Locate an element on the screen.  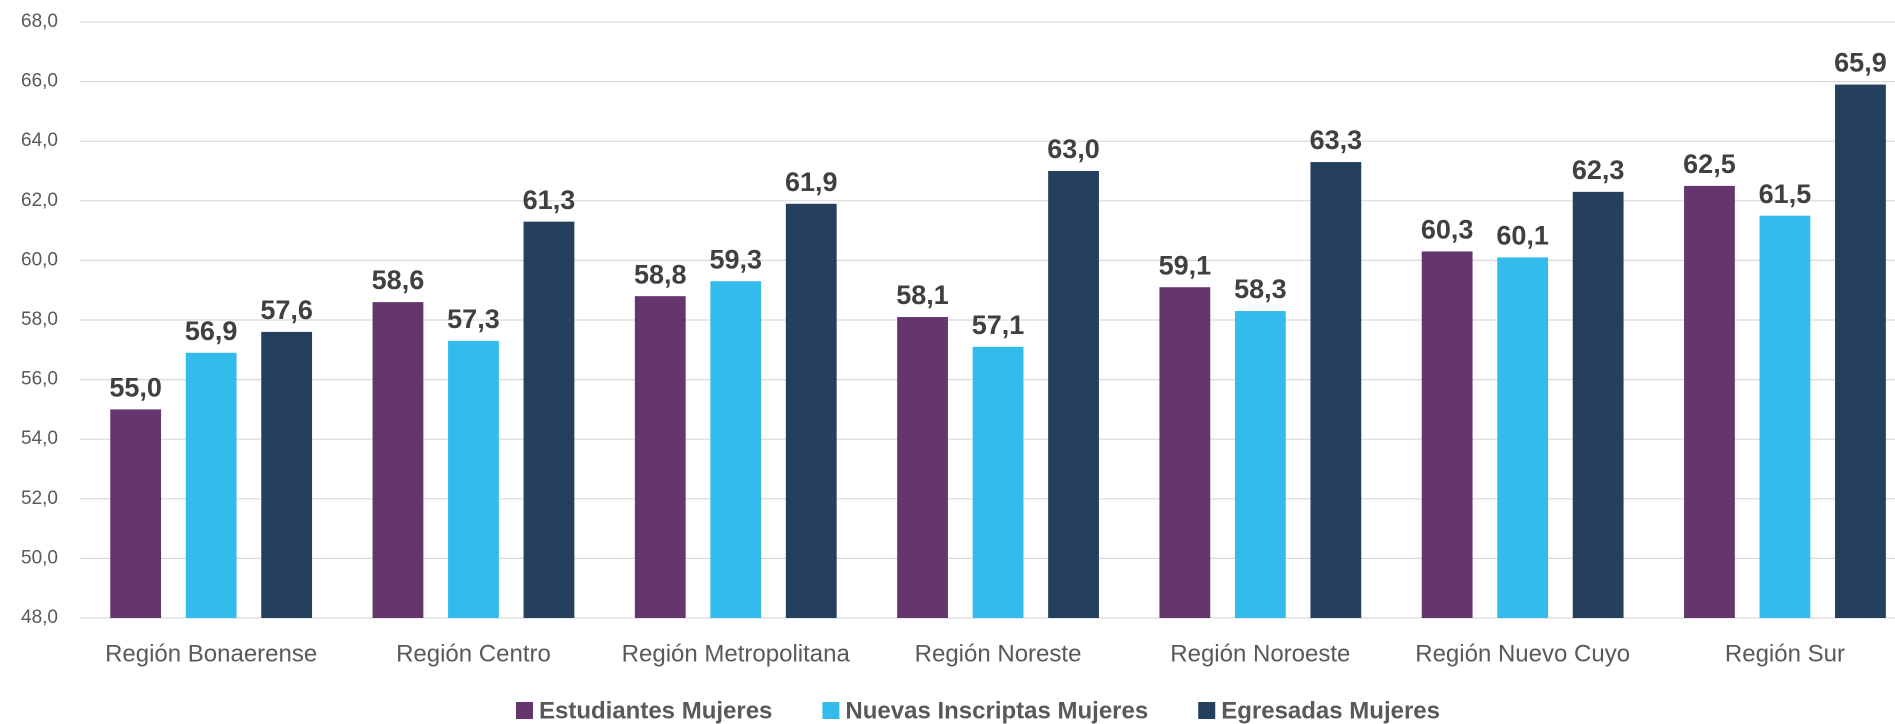
y-tick-label: 68,0 is located at coordinates (39, 21).